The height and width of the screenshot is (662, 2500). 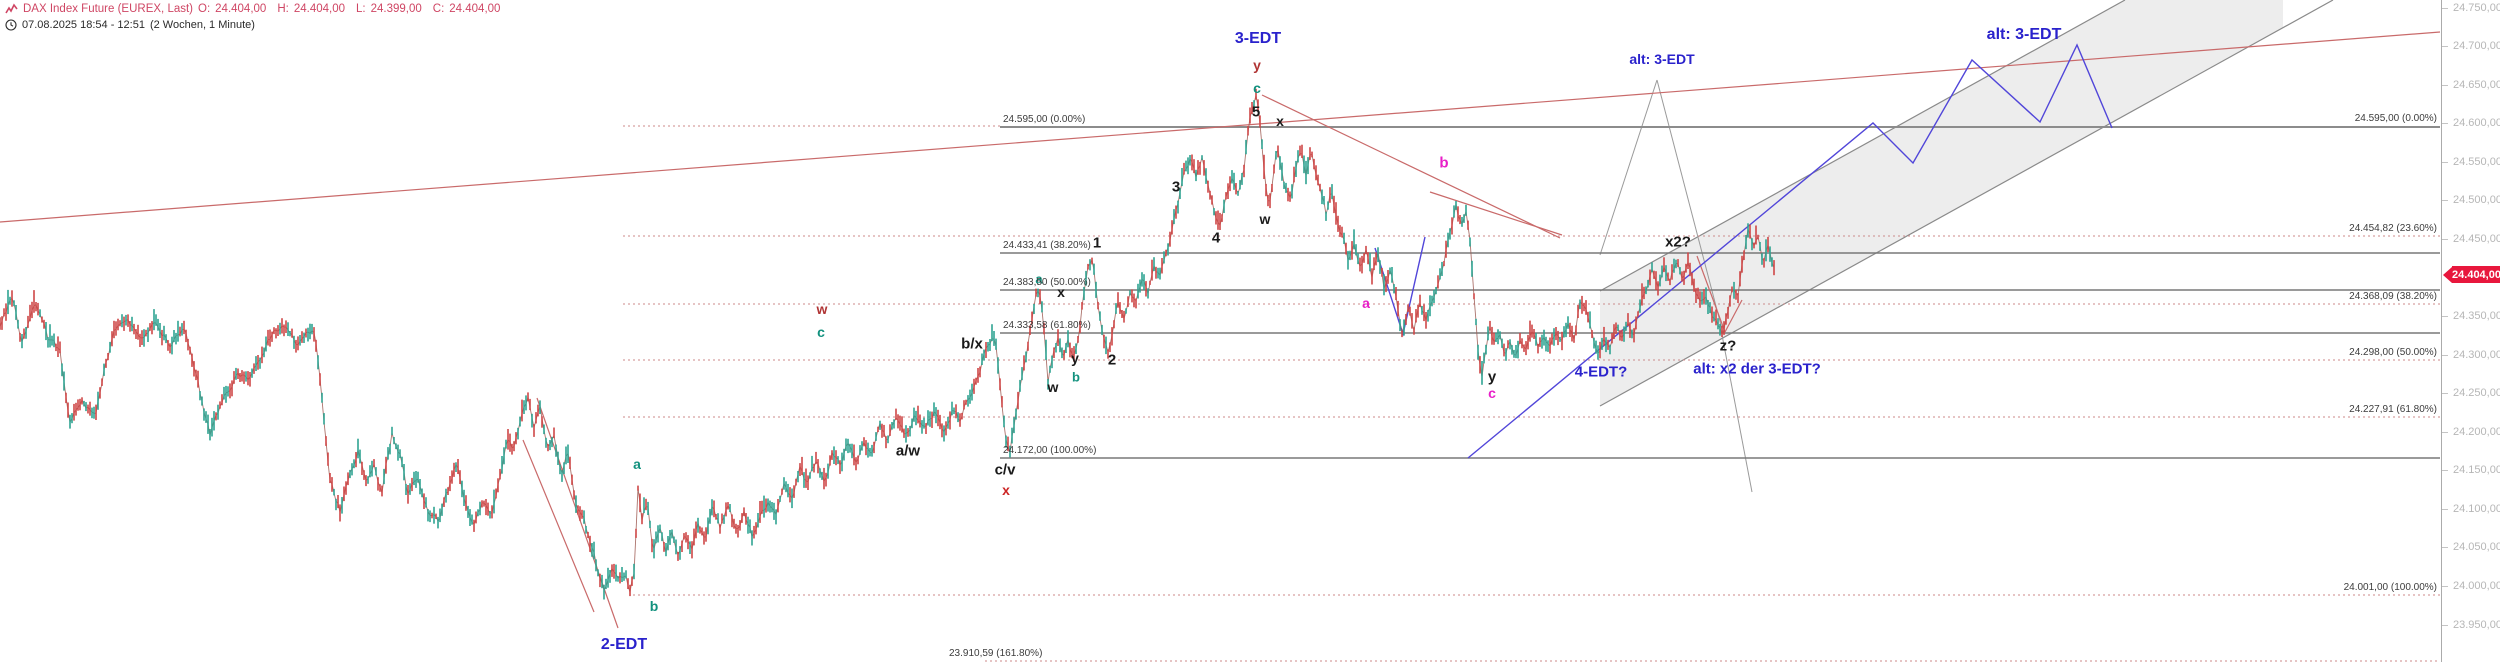 I want to click on instrument-chart-icon, so click(x=11, y=9).